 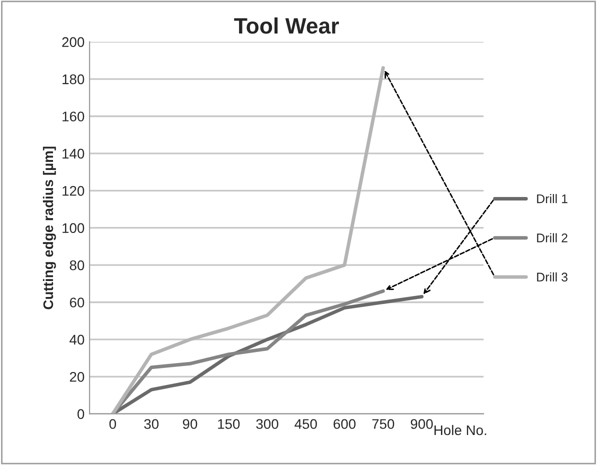 What do you see at coordinates (77, 303) in the screenshot?
I see `y-tick-label: 60` at bounding box center [77, 303].